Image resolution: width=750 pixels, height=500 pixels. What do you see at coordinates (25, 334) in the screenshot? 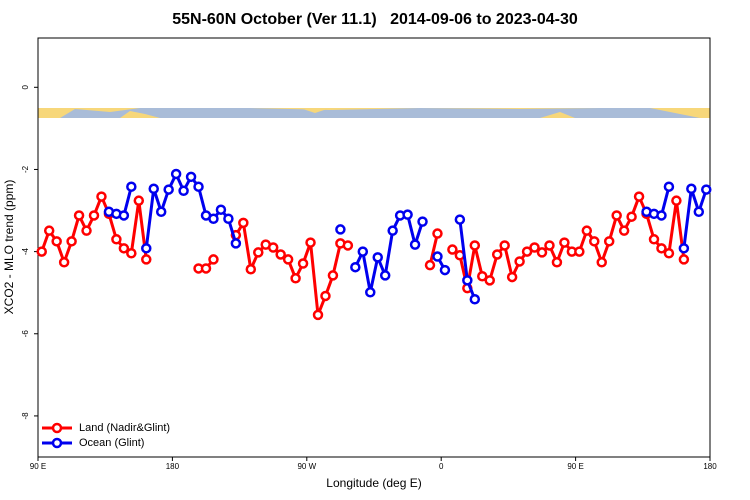
I see `y-tick-label: -6` at bounding box center [25, 334].